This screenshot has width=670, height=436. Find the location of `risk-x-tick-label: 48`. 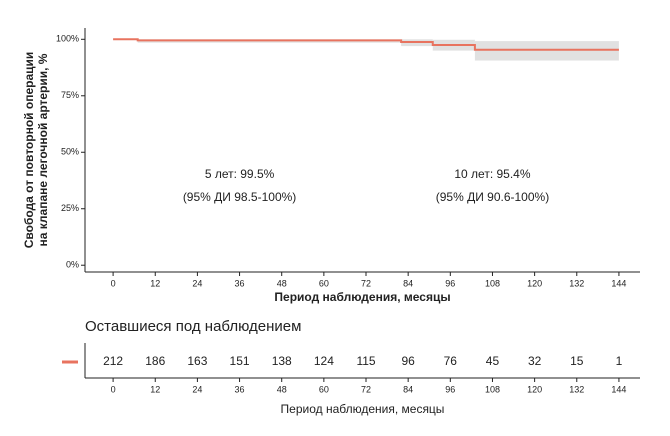

risk-x-tick-label: 48 is located at coordinates (282, 389).